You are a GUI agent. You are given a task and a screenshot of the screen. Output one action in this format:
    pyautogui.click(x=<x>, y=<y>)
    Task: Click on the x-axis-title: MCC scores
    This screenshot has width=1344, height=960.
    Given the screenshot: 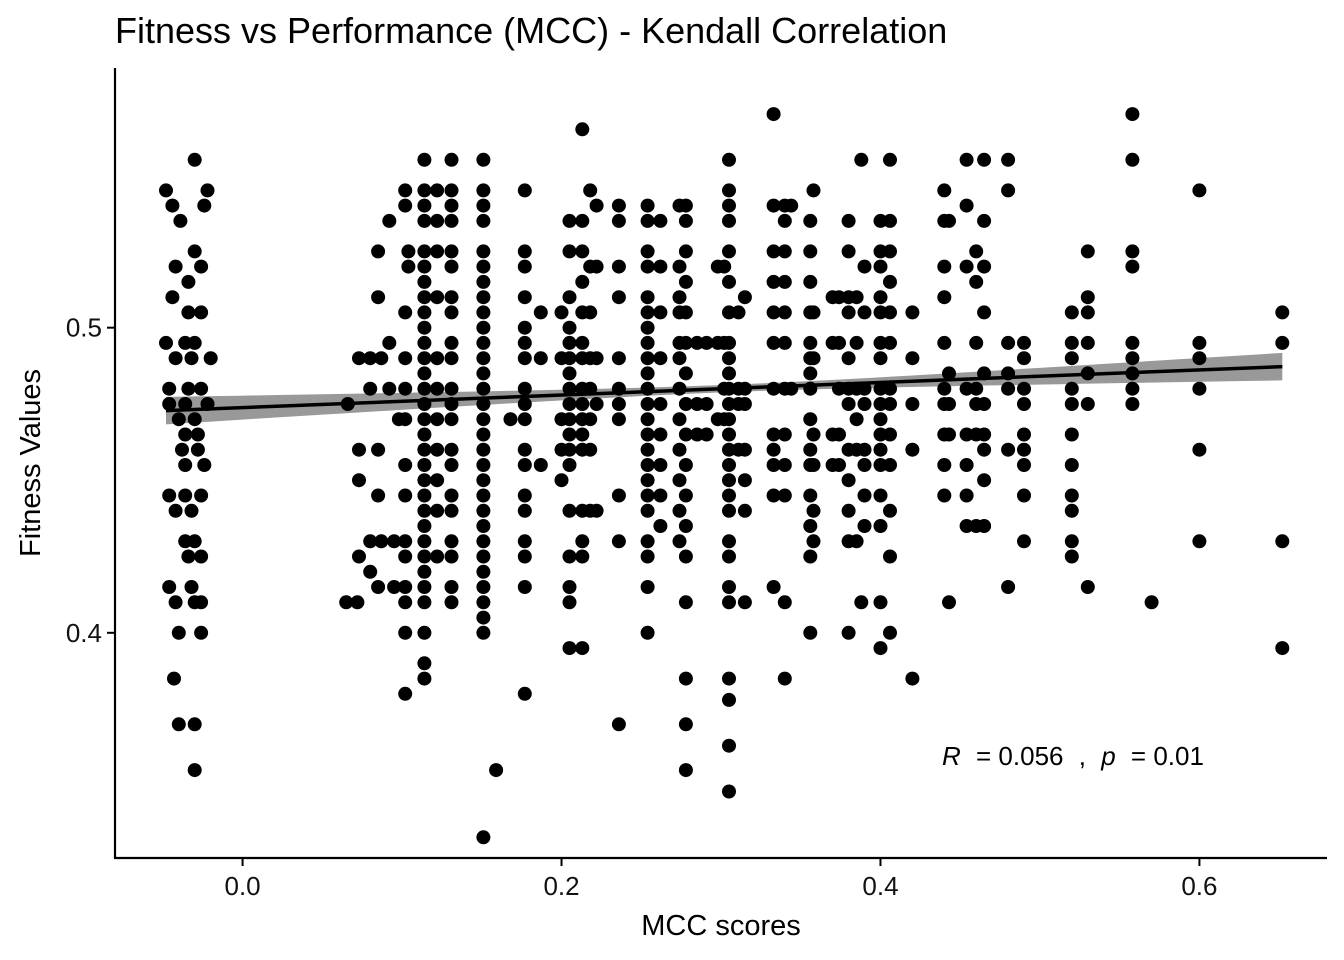 What is the action you would take?
    pyautogui.click(x=721, y=926)
    